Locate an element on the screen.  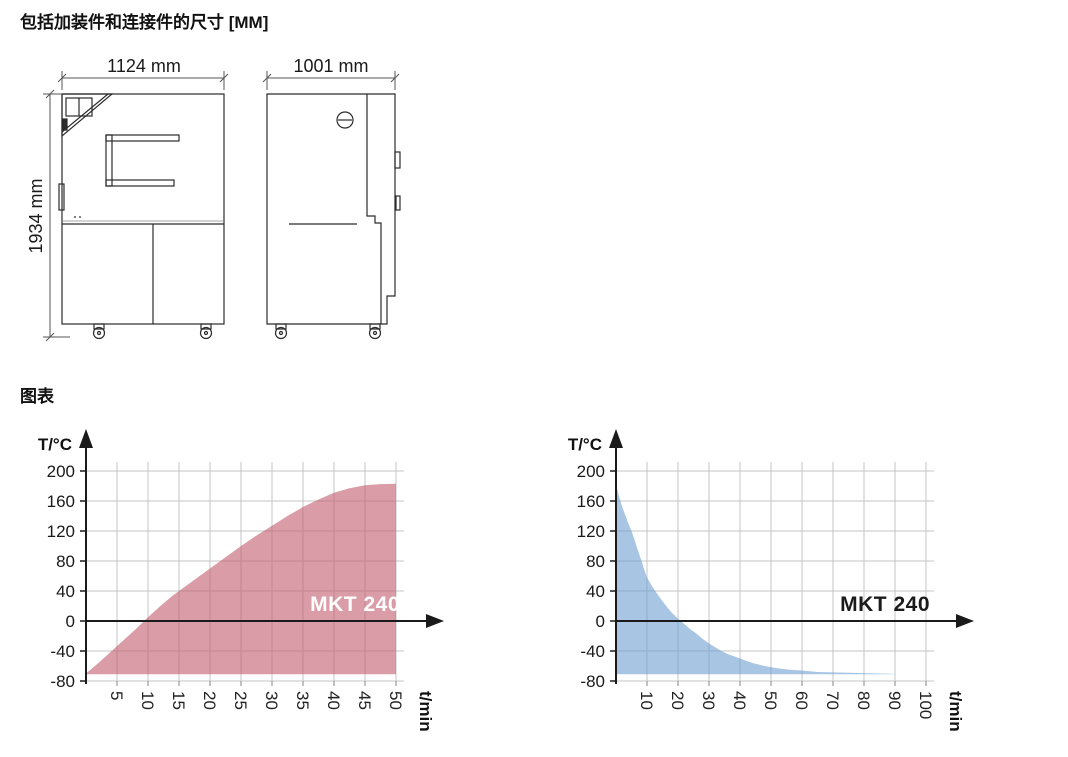
front-height-dimension-line is located at coordinates (56, 215).